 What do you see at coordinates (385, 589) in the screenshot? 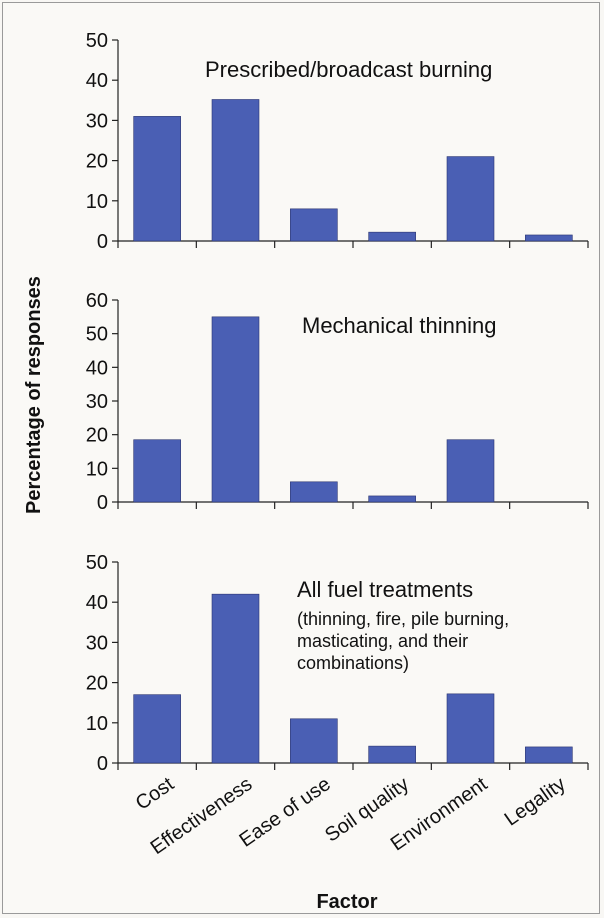
I see `panel-title: All fuel treatments` at bounding box center [385, 589].